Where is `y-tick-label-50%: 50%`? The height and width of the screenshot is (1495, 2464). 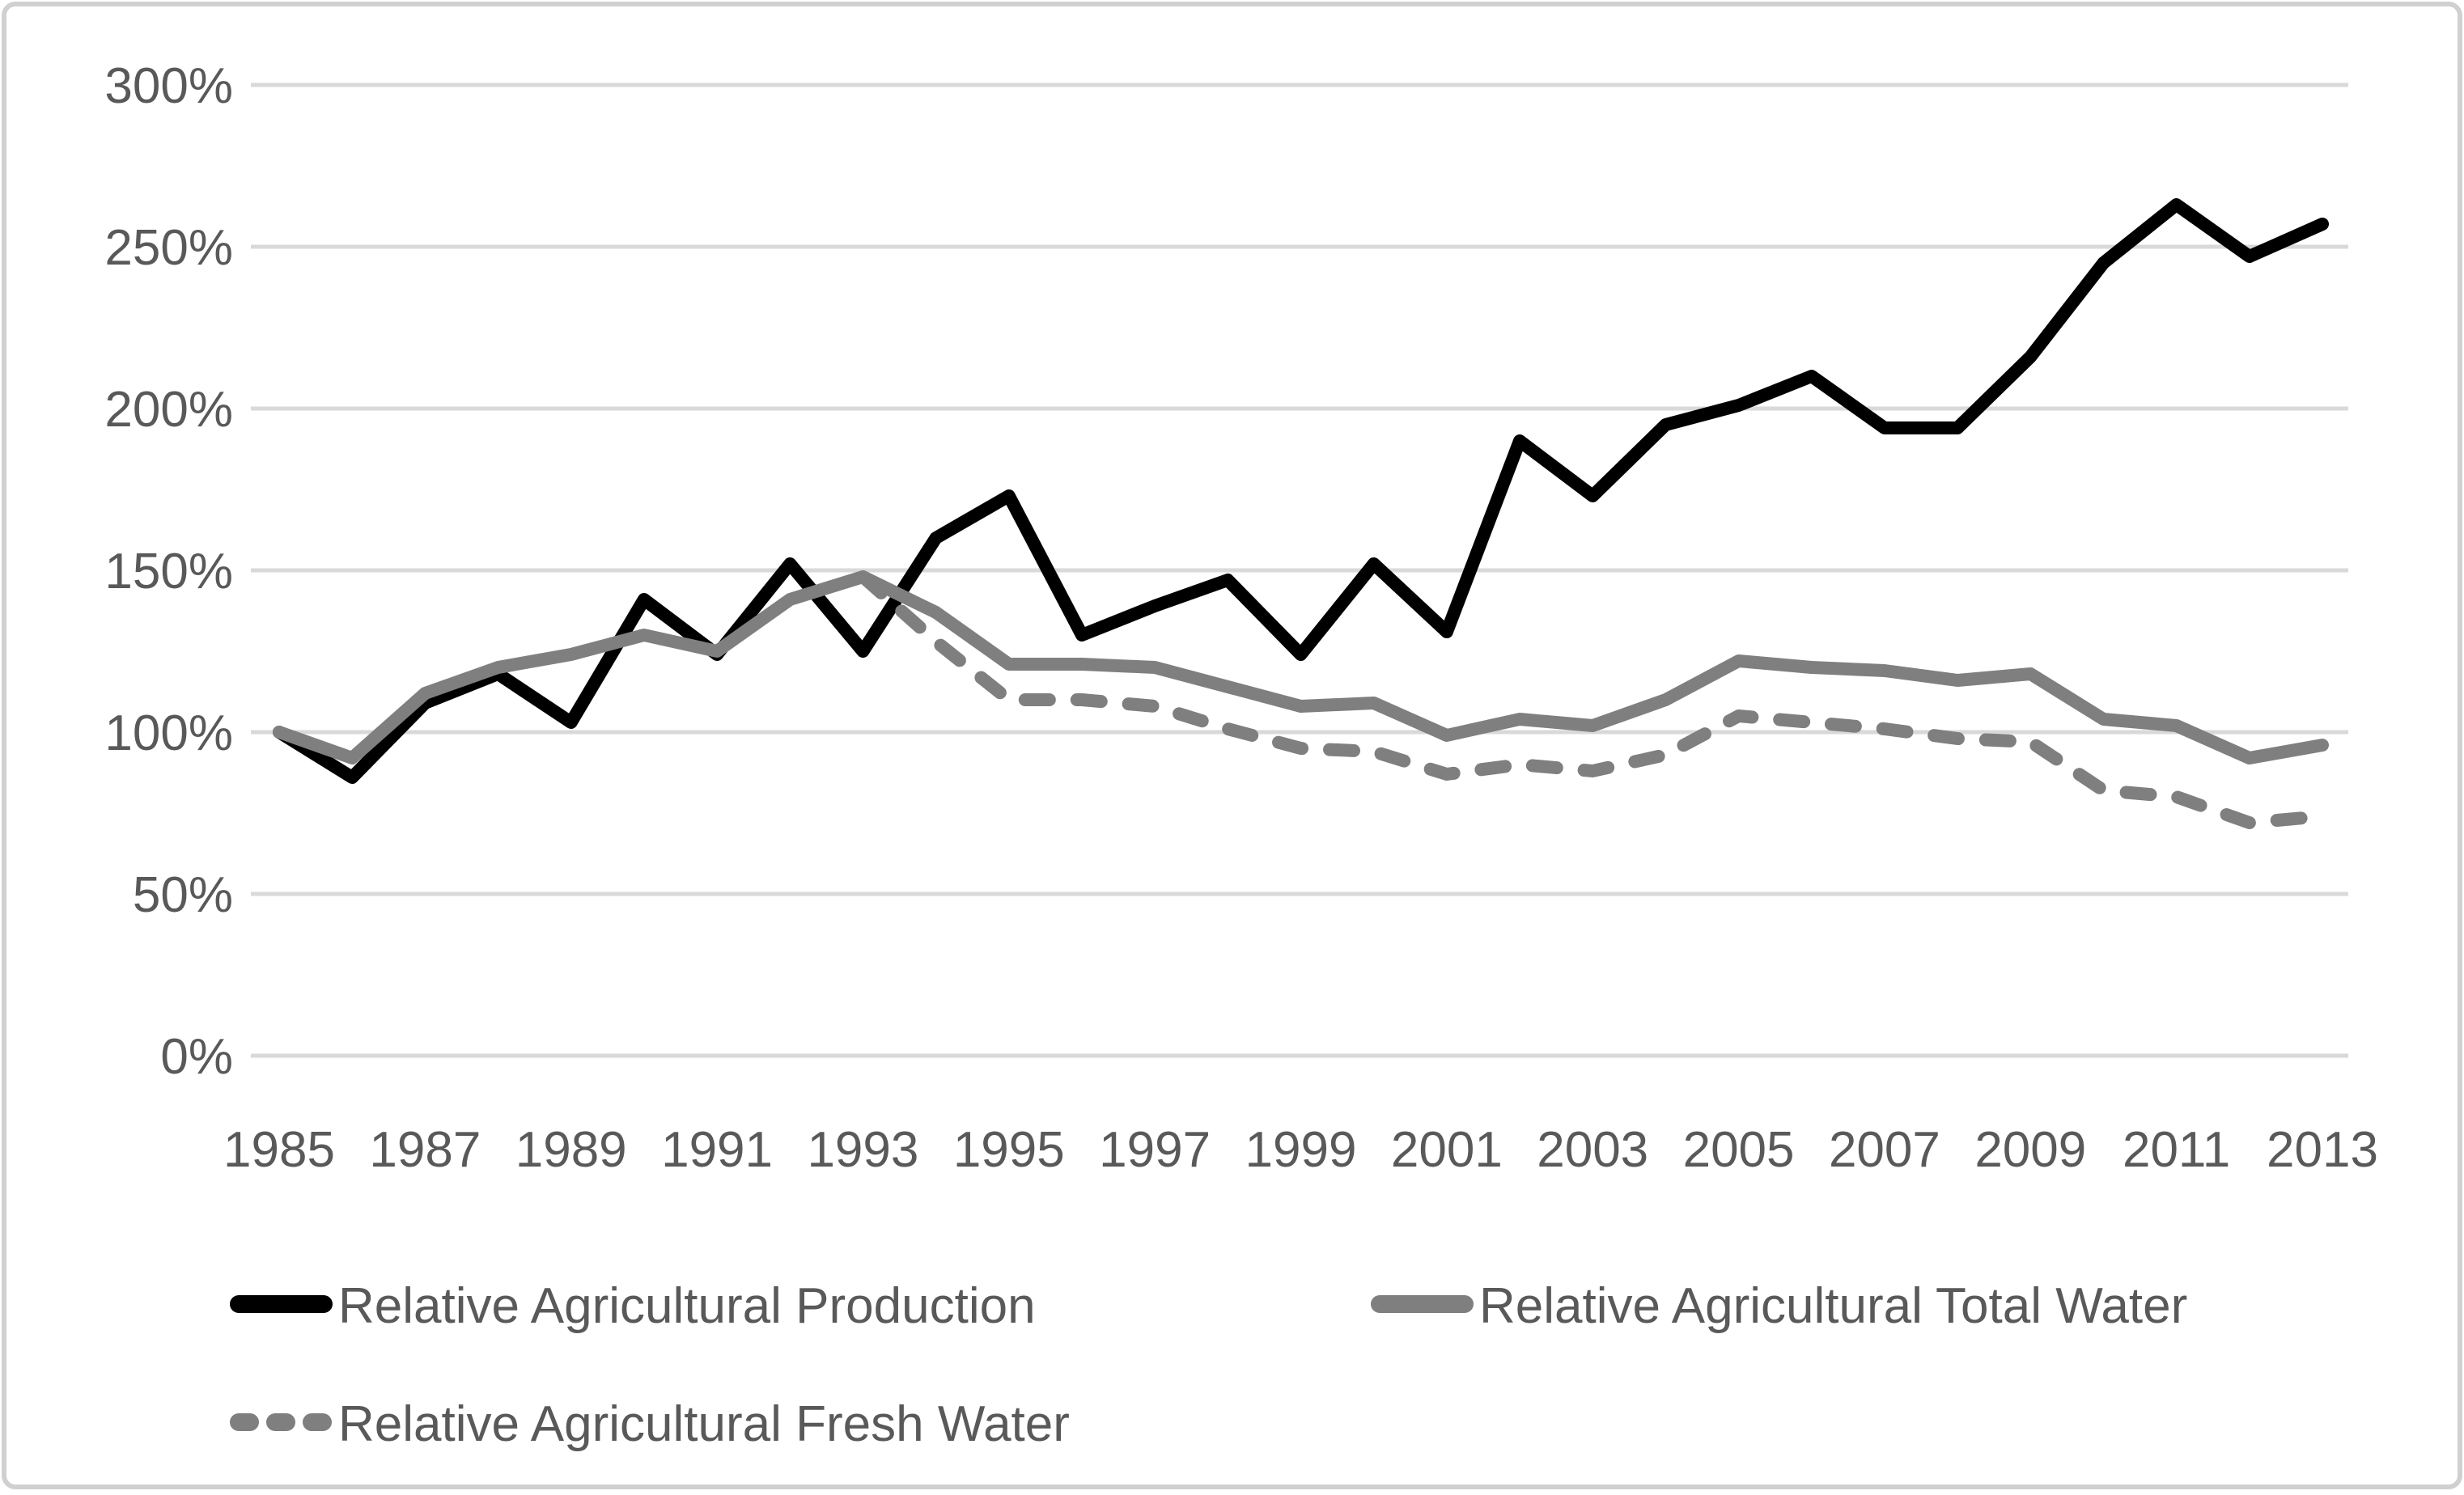 y-tick-label-50%: 50% is located at coordinates (183, 895).